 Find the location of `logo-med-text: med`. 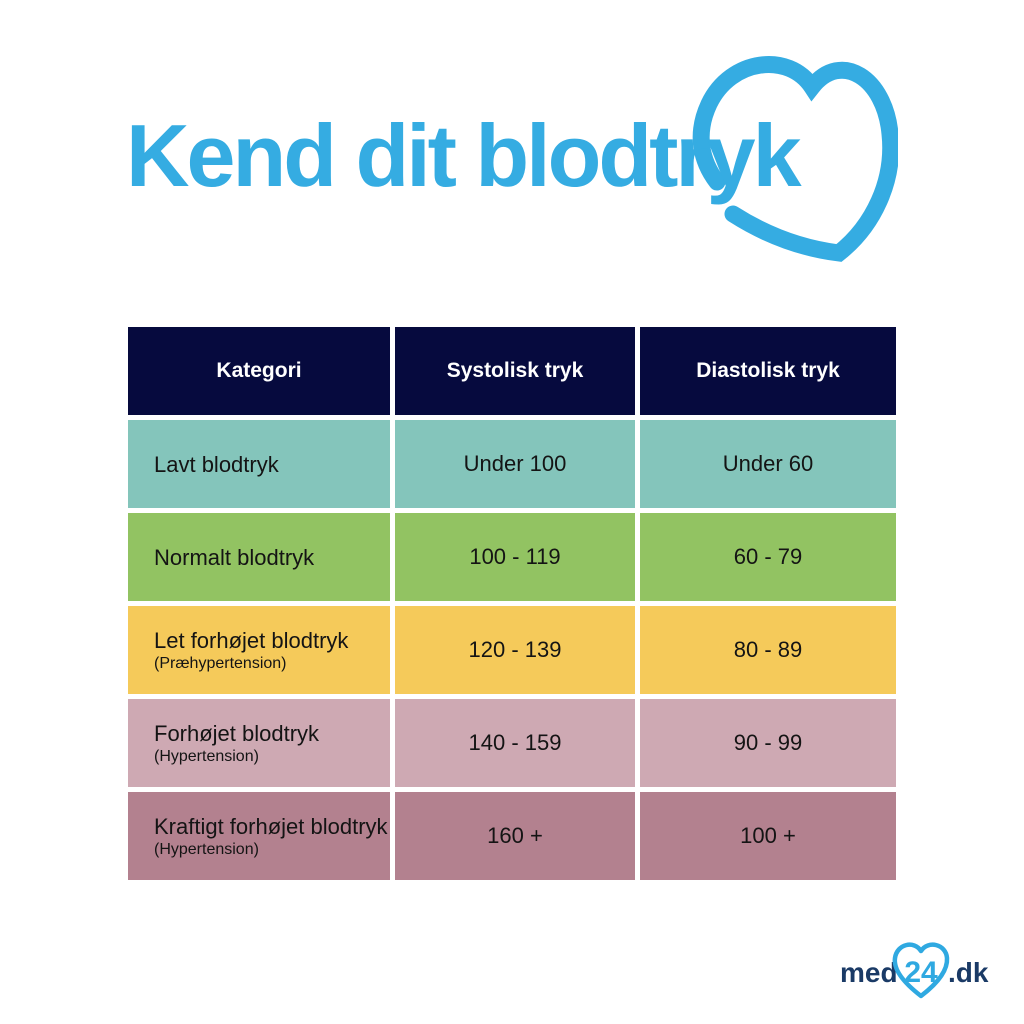

logo-med-text: med is located at coordinates (869, 972).